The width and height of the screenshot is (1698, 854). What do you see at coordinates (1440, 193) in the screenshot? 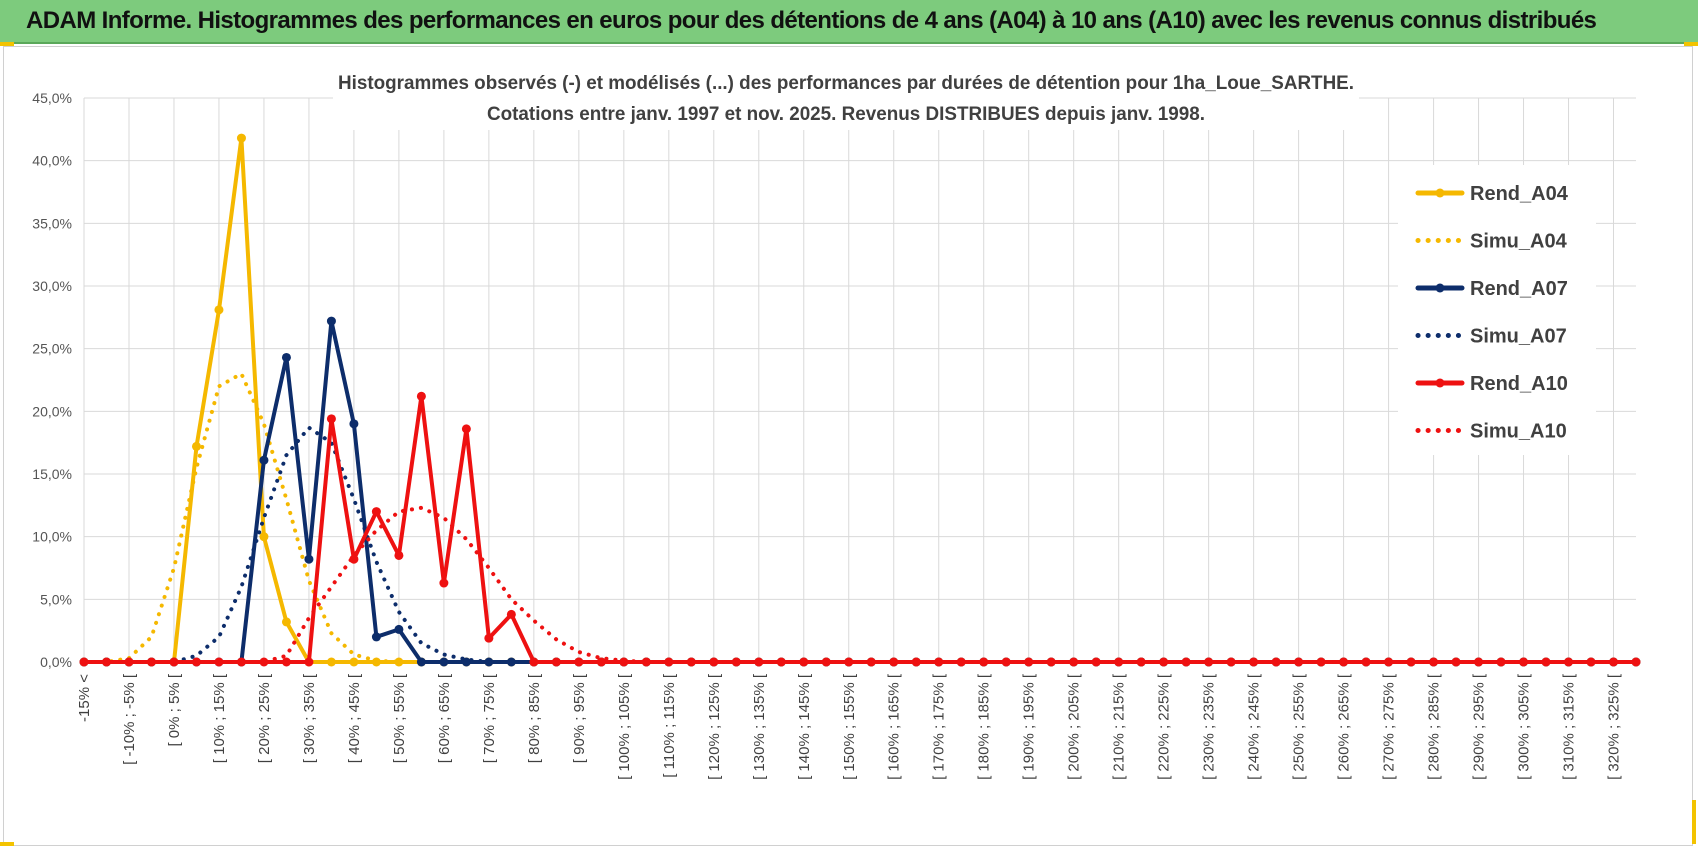
I see `legend-marker-Rend_A04` at bounding box center [1440, 193].